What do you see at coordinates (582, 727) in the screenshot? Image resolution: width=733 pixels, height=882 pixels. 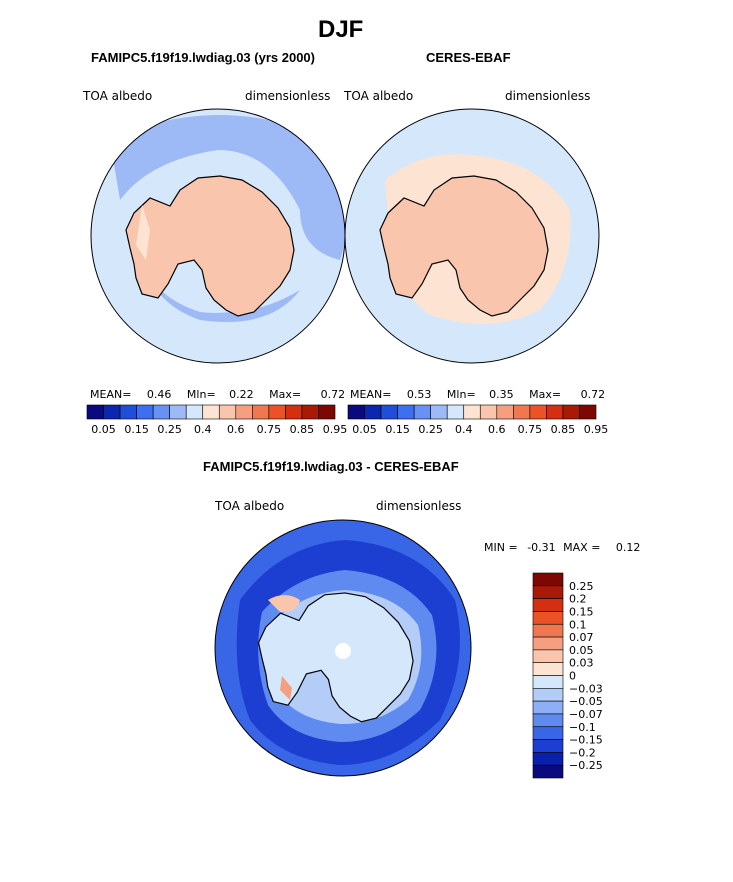 I see `colorbar-tick-label: −0.1` at bounding box center [582, 727].